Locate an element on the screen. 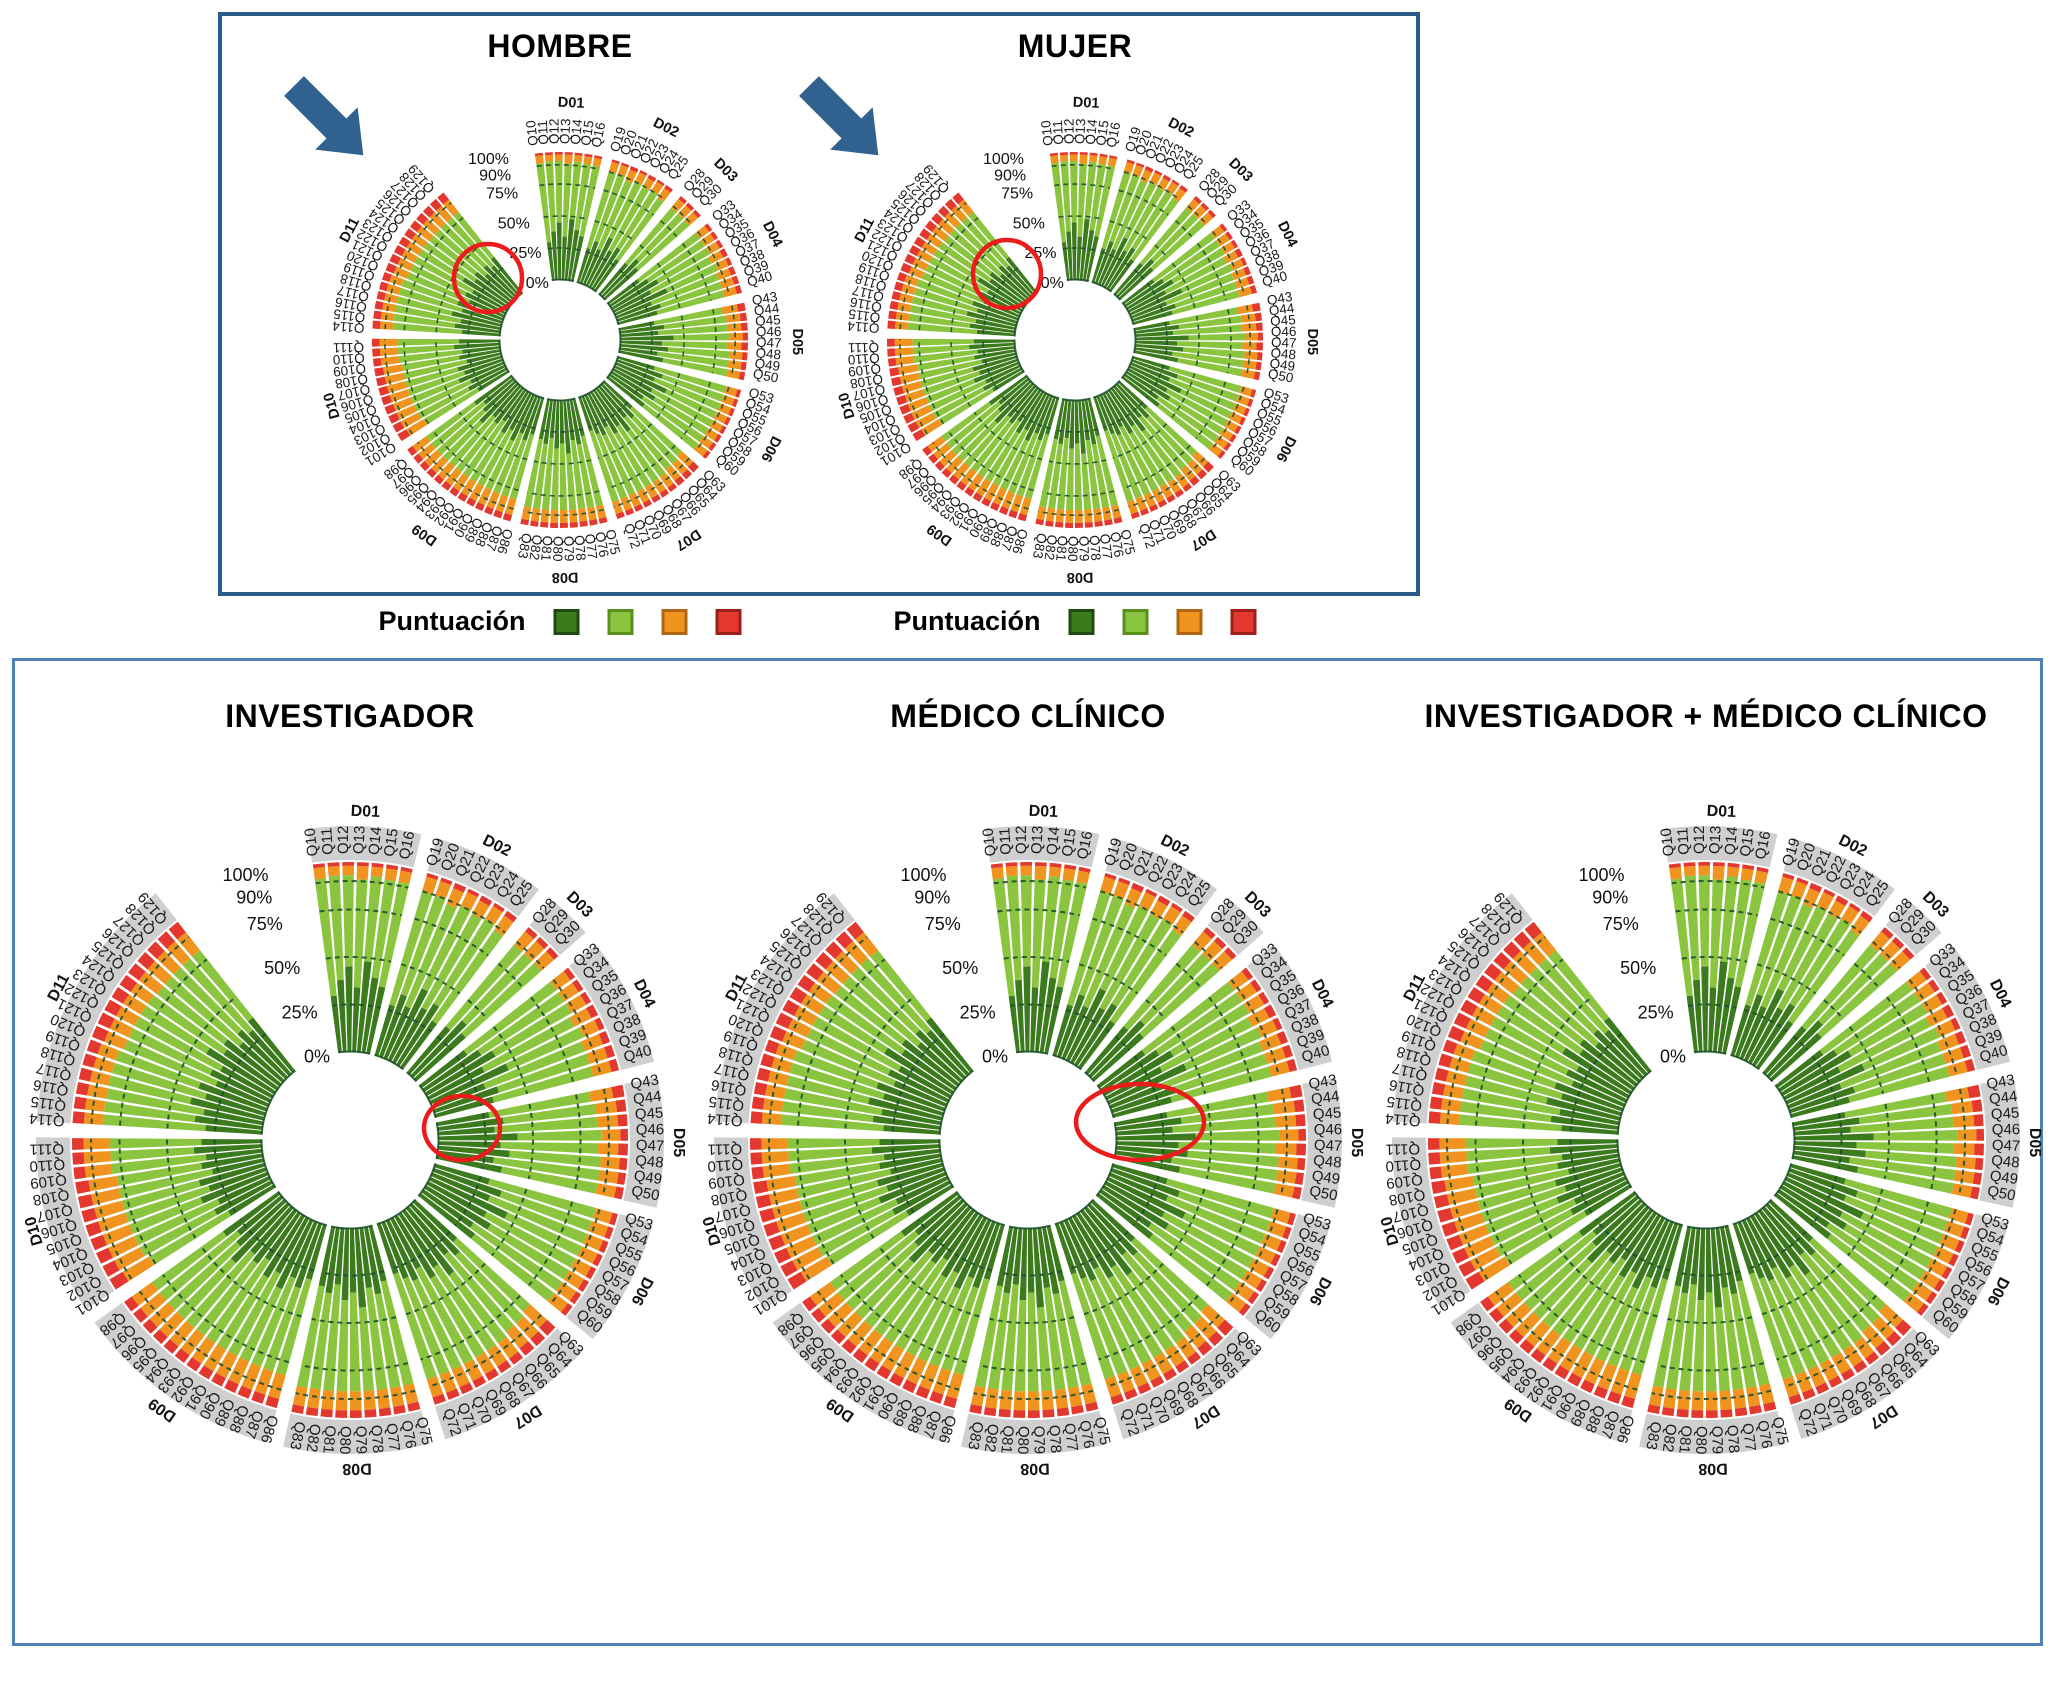 The image size is (2055, 1685). svg-text: Q40 is located at coordinates (1274, 278).